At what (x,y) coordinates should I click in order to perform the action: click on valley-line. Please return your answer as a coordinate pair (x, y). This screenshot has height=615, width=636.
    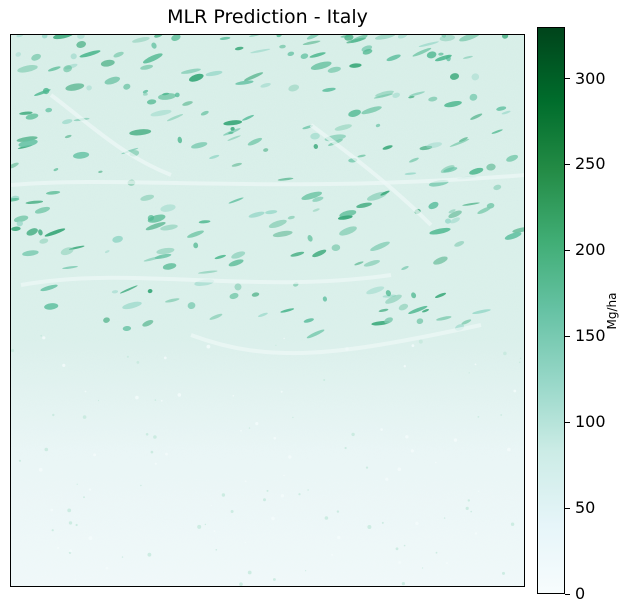
    Looking at the image, I should click on (371, 175).